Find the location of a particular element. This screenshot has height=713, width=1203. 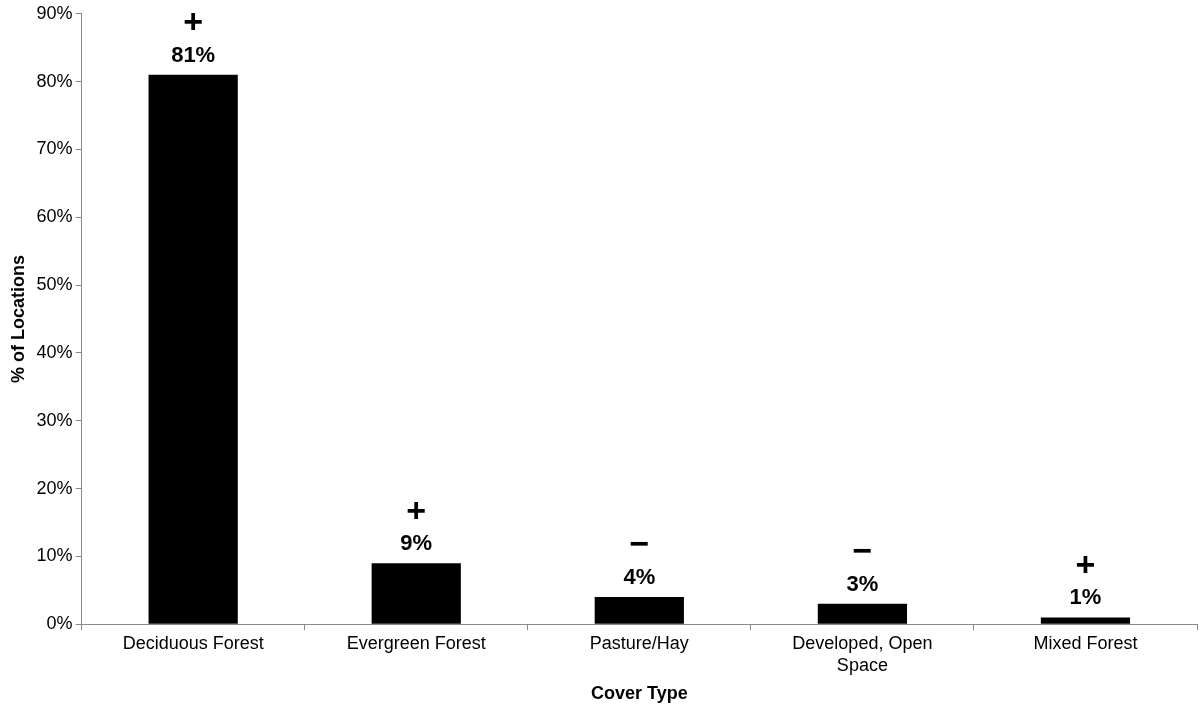

y-tick-label: 50% is located at coordinates (54, 284).